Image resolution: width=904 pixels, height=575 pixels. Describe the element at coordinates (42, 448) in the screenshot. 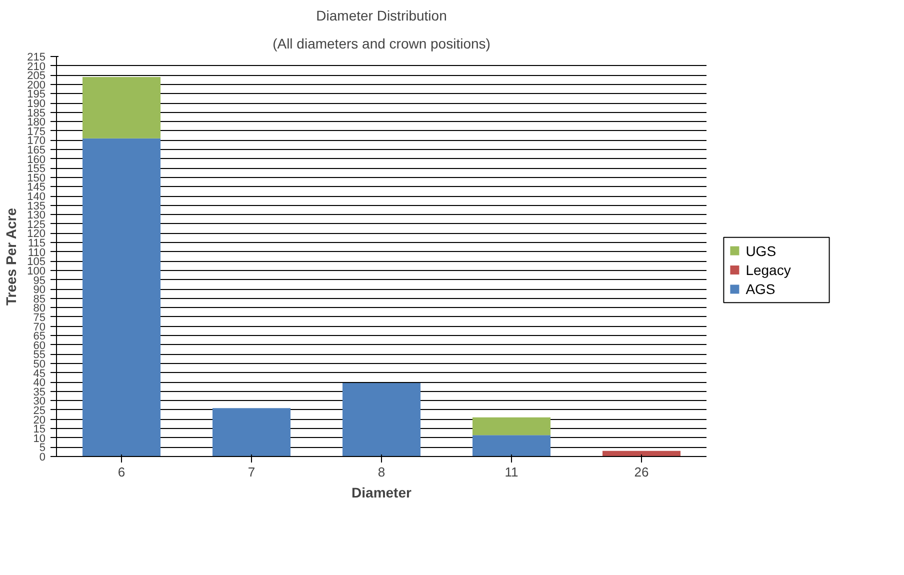

I see `y-tick-label: 5` at that location.